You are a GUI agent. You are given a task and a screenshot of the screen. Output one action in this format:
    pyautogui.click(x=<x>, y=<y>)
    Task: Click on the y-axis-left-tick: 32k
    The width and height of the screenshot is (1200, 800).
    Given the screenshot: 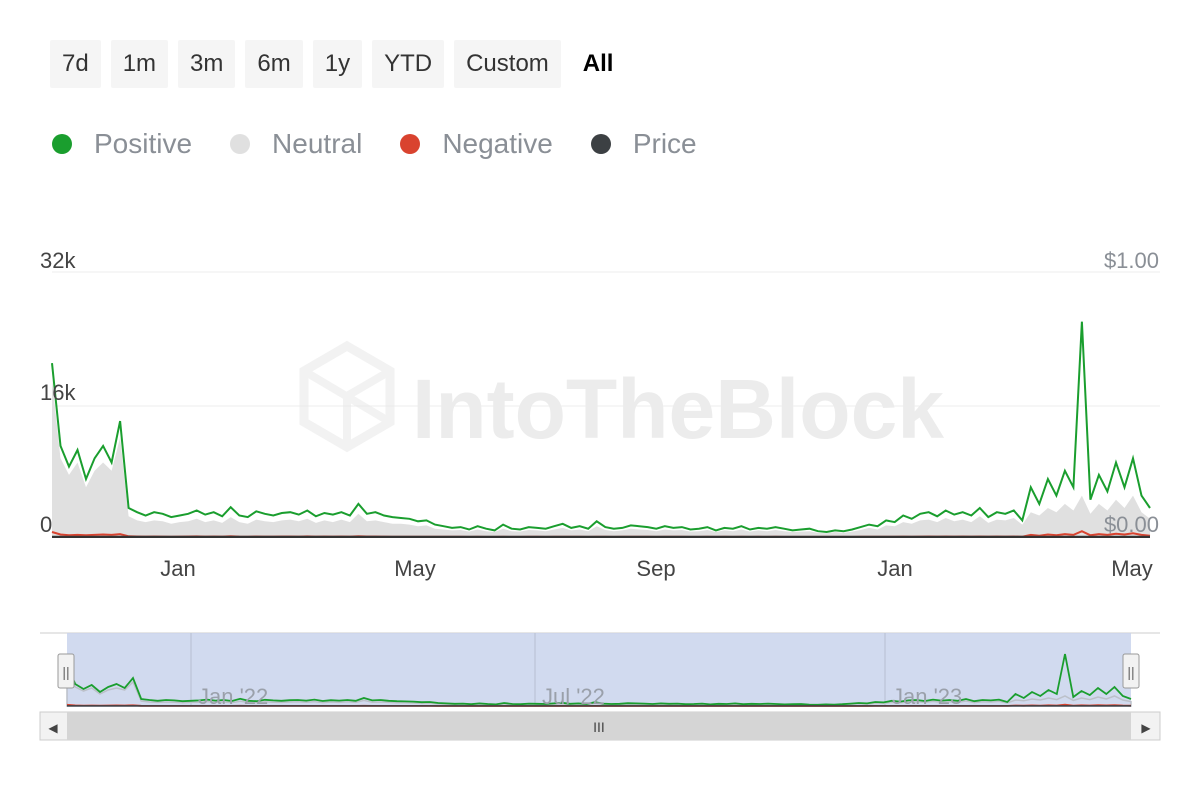 What is the action you would take?
    pyautogui.click(x=58, y=260)
    